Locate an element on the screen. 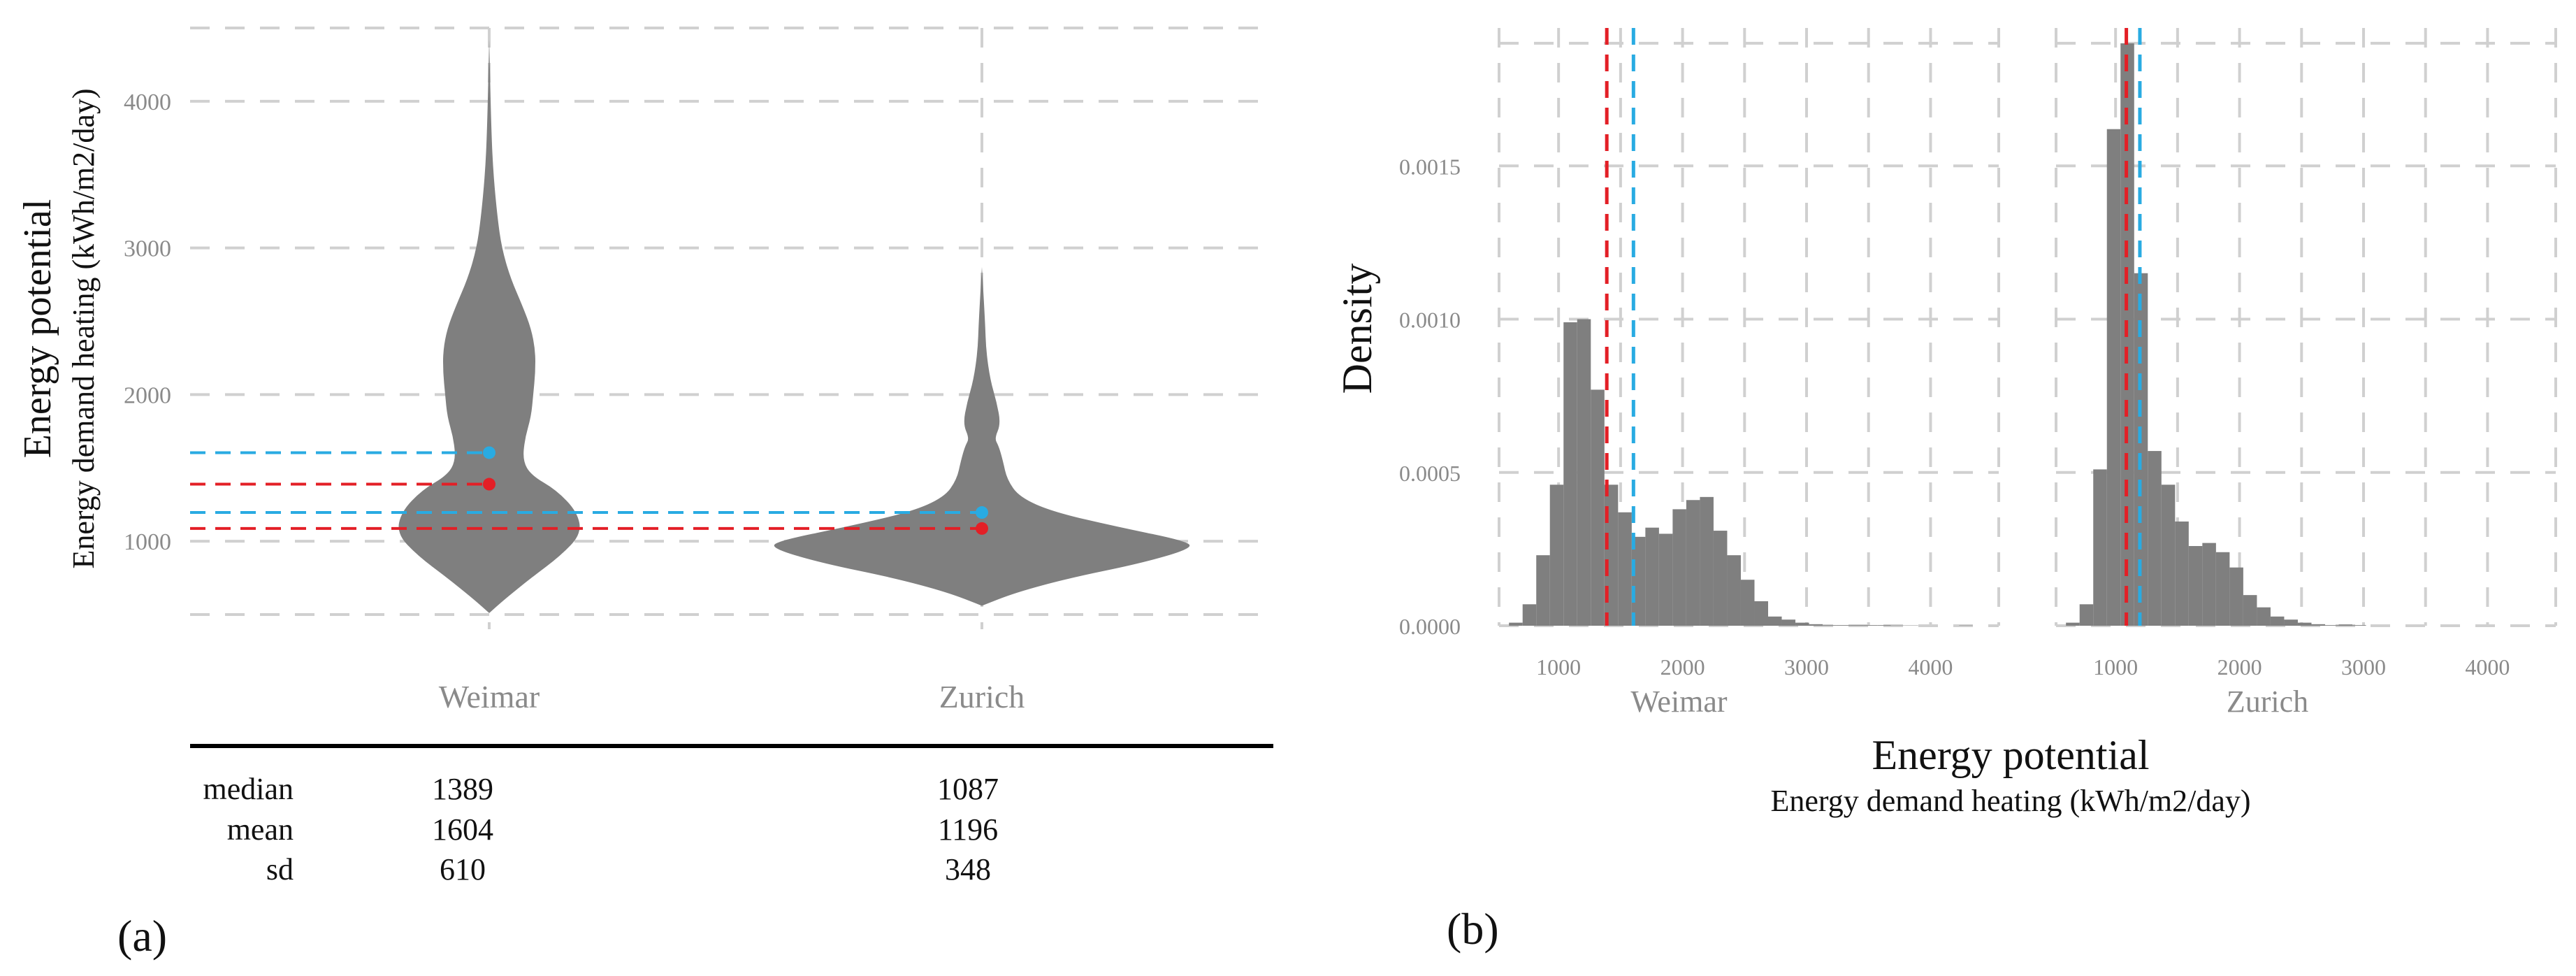 The image size is (2576, 976). summary-weimar-sd: 610 is located at coordinates (463, 869).